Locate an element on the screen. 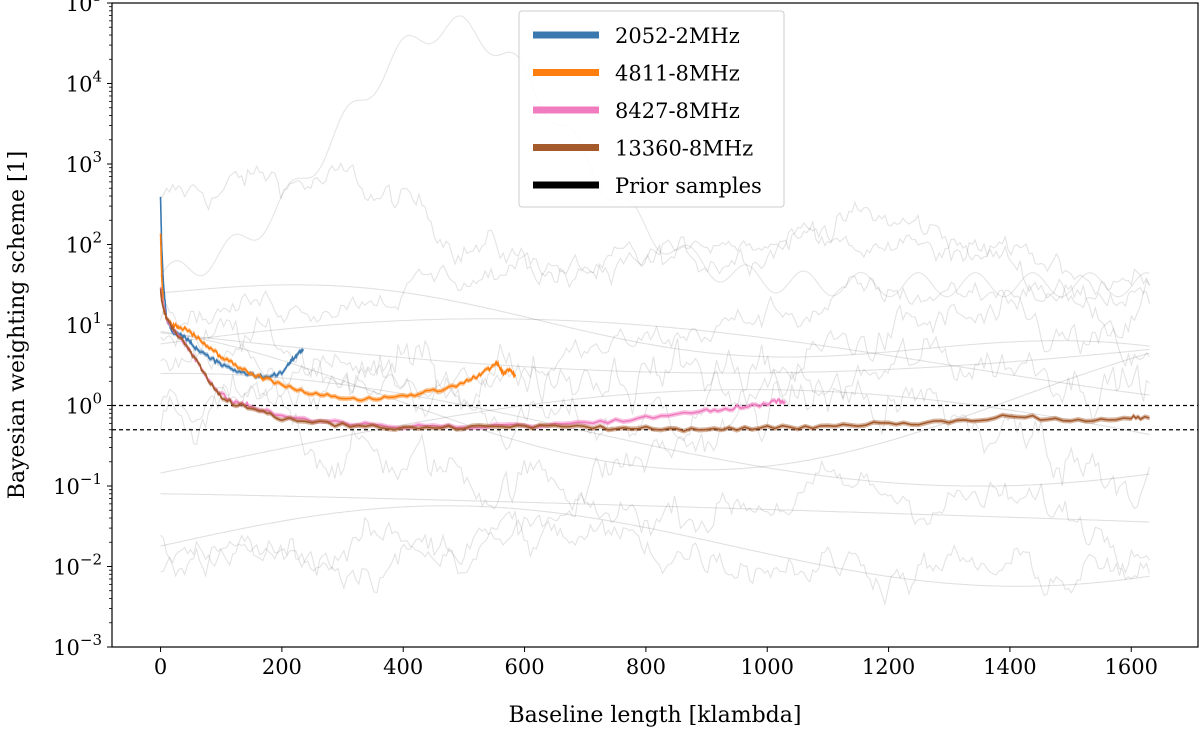 The width and height of the screenshot is (1200, 729). x-tick-label: 1000 is located at coordinates (767, 667).